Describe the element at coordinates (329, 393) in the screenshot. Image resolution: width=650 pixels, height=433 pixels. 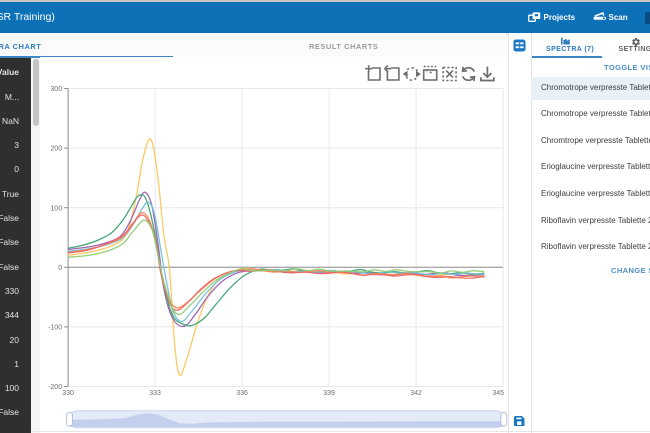
I see `svg-text: 339` at that location.